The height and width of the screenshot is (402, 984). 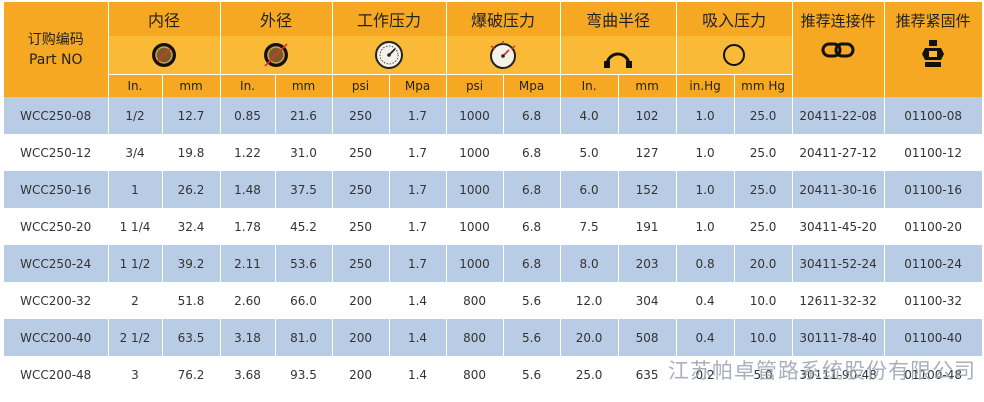 What do you see at coordinates (589, 337) in the screenshot?
I see `bend-radius-in-cell: 20.0` at bounding box center [589, 337].